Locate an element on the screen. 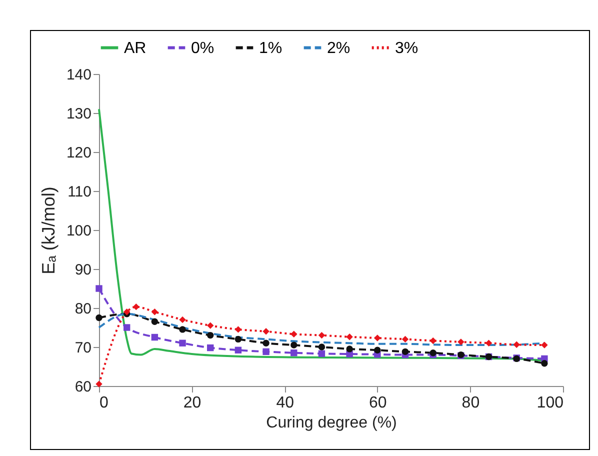 The width and height of the screenshot is (598, 456). y-tick-label: 60 is located at coordinates (83, 387).